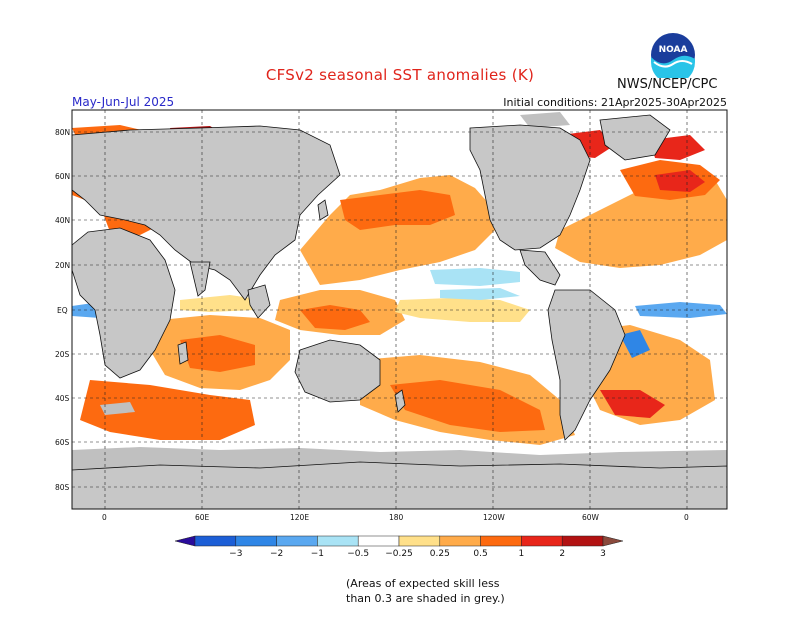  Describe the element at coordinates (185, 541) in the screenshot. I see `colorbar-min-arrow` at that location.